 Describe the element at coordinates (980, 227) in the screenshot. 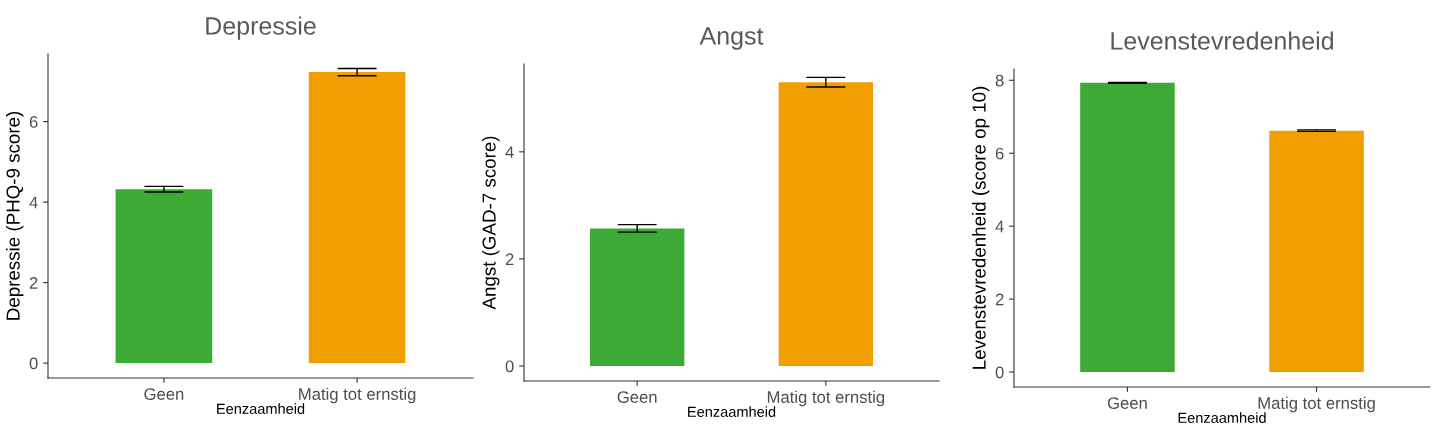

I see `y-axis-title: Levenstevredenheid (score op 10)` at that location.